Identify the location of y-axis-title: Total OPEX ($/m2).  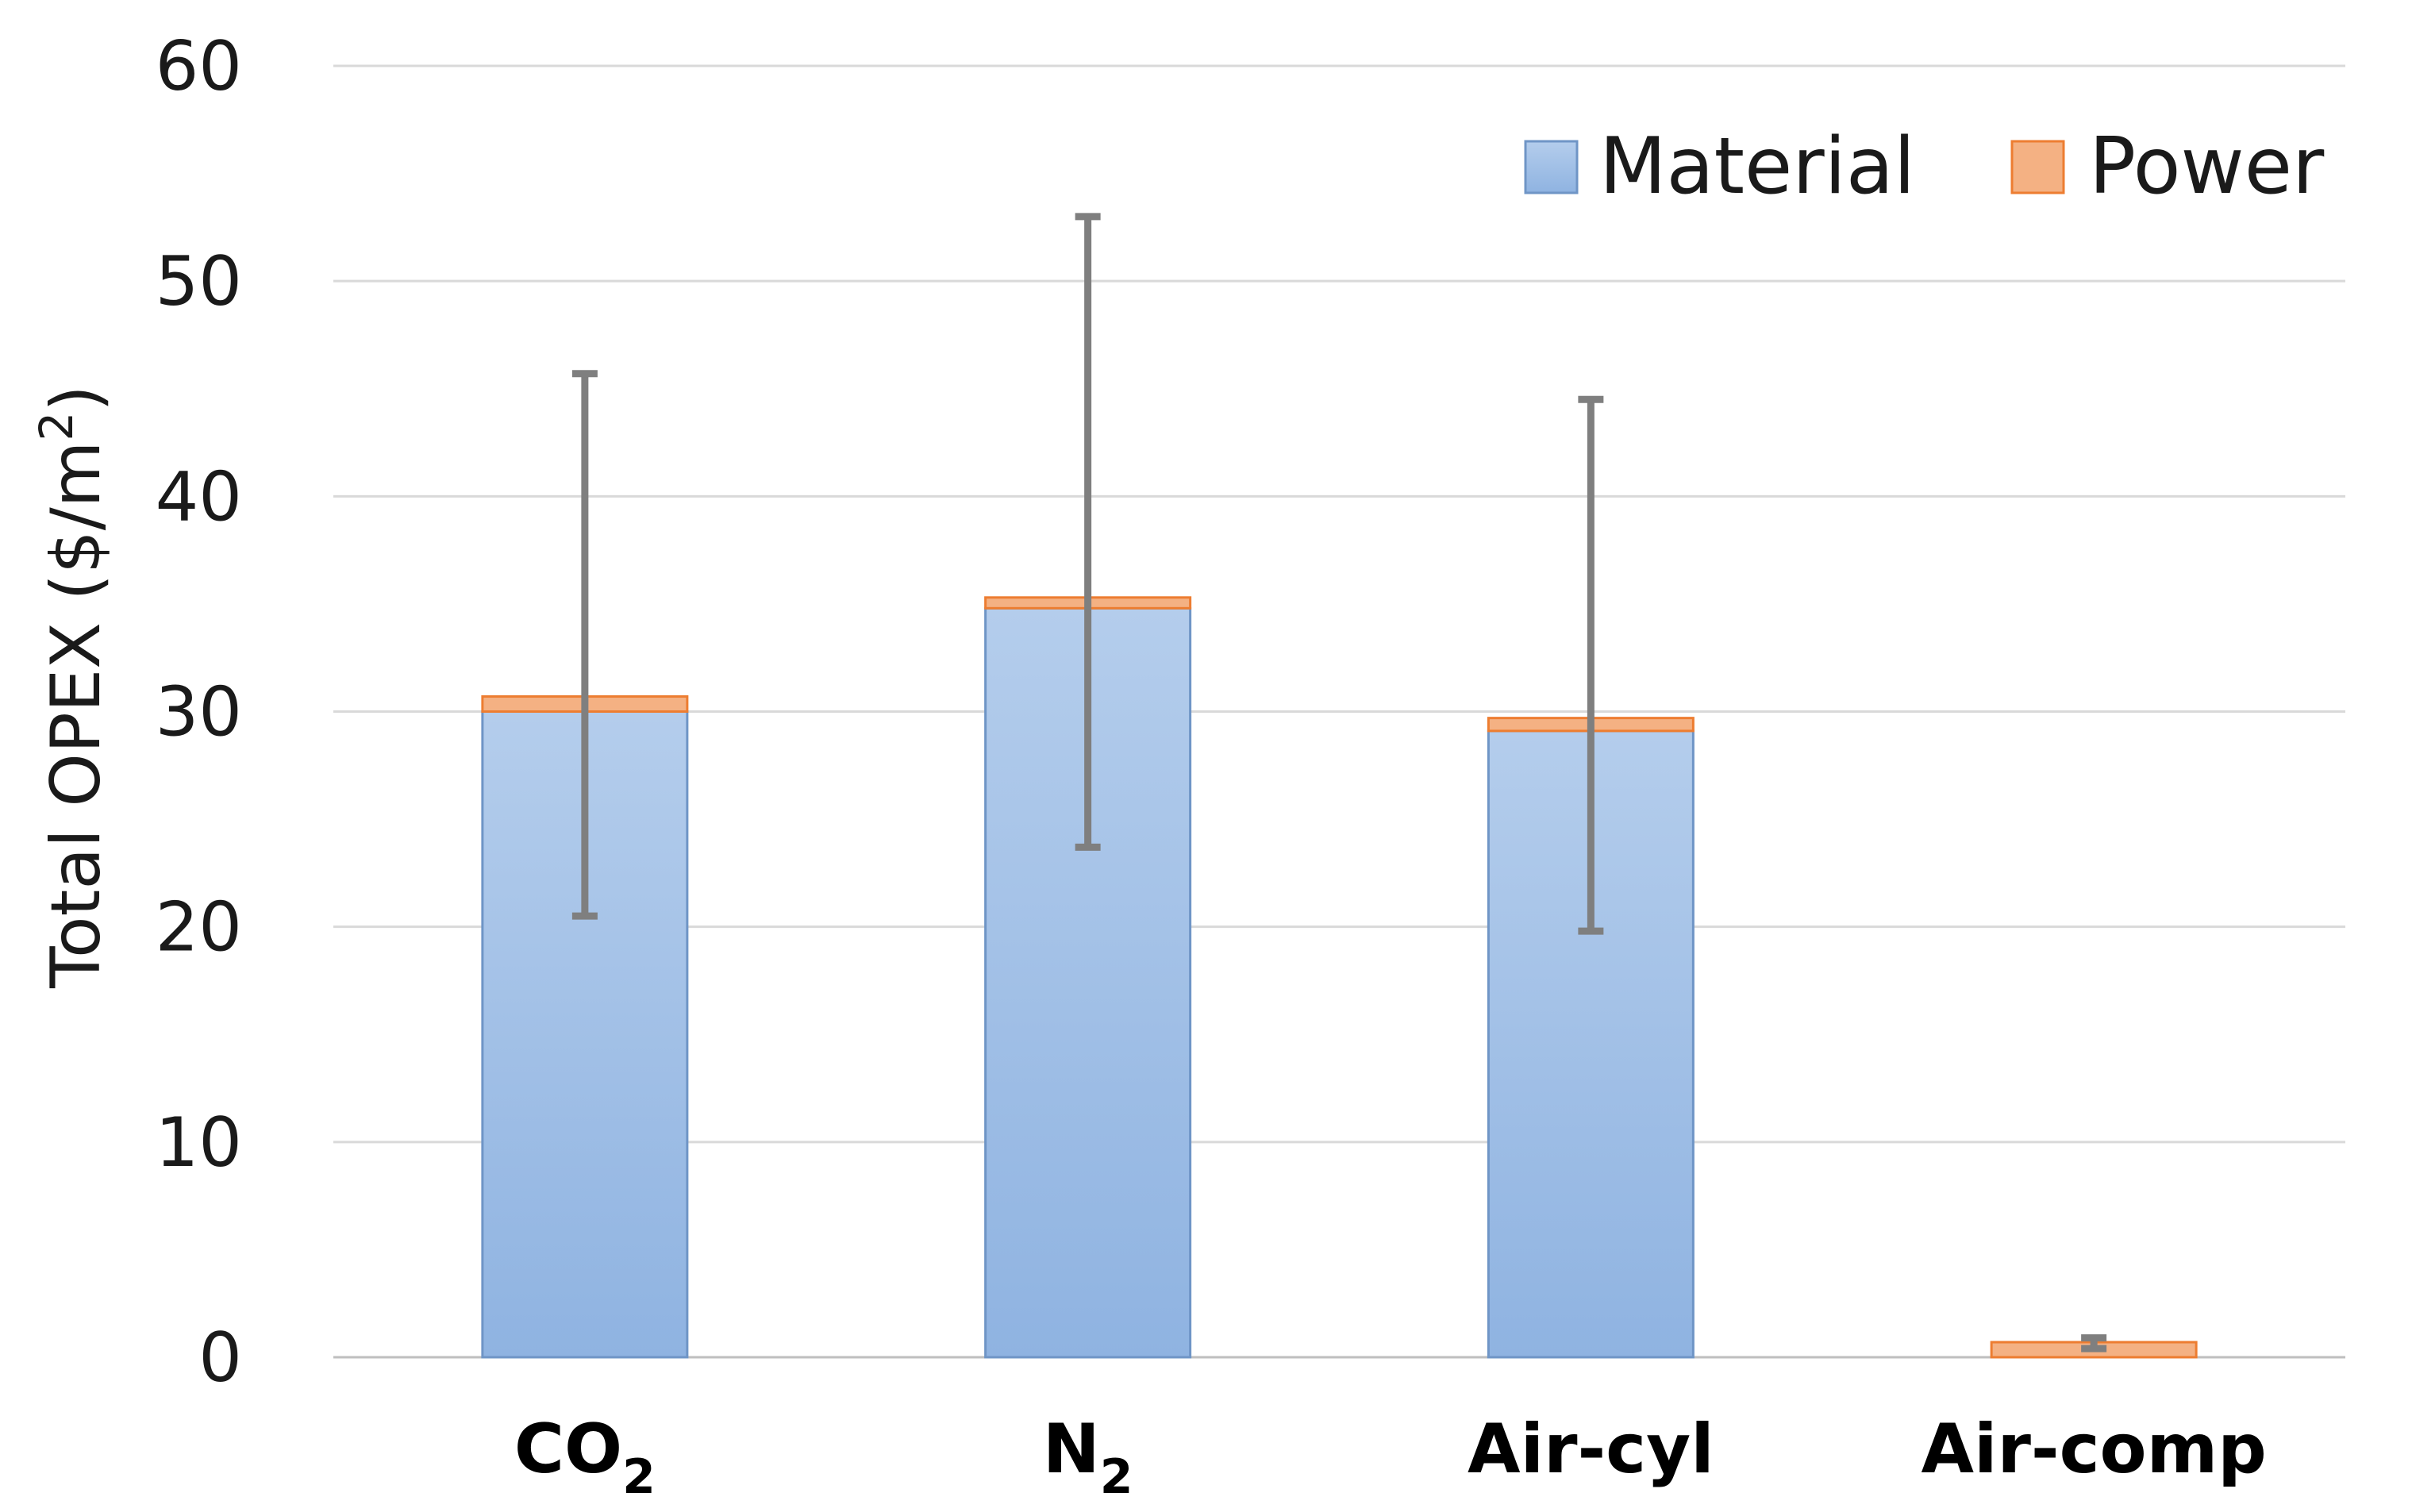
(72, 687).